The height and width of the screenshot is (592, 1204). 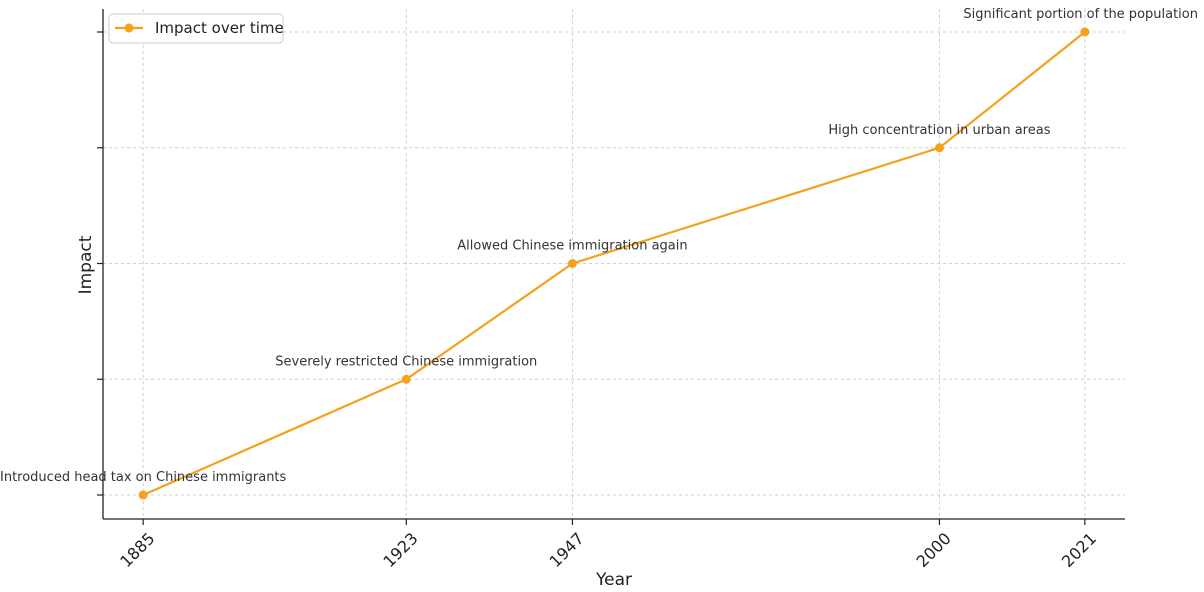 What do you see at coordinates (129, 28) in the screenshot?
I see `legend-marker` at bounding box center [129, 28].